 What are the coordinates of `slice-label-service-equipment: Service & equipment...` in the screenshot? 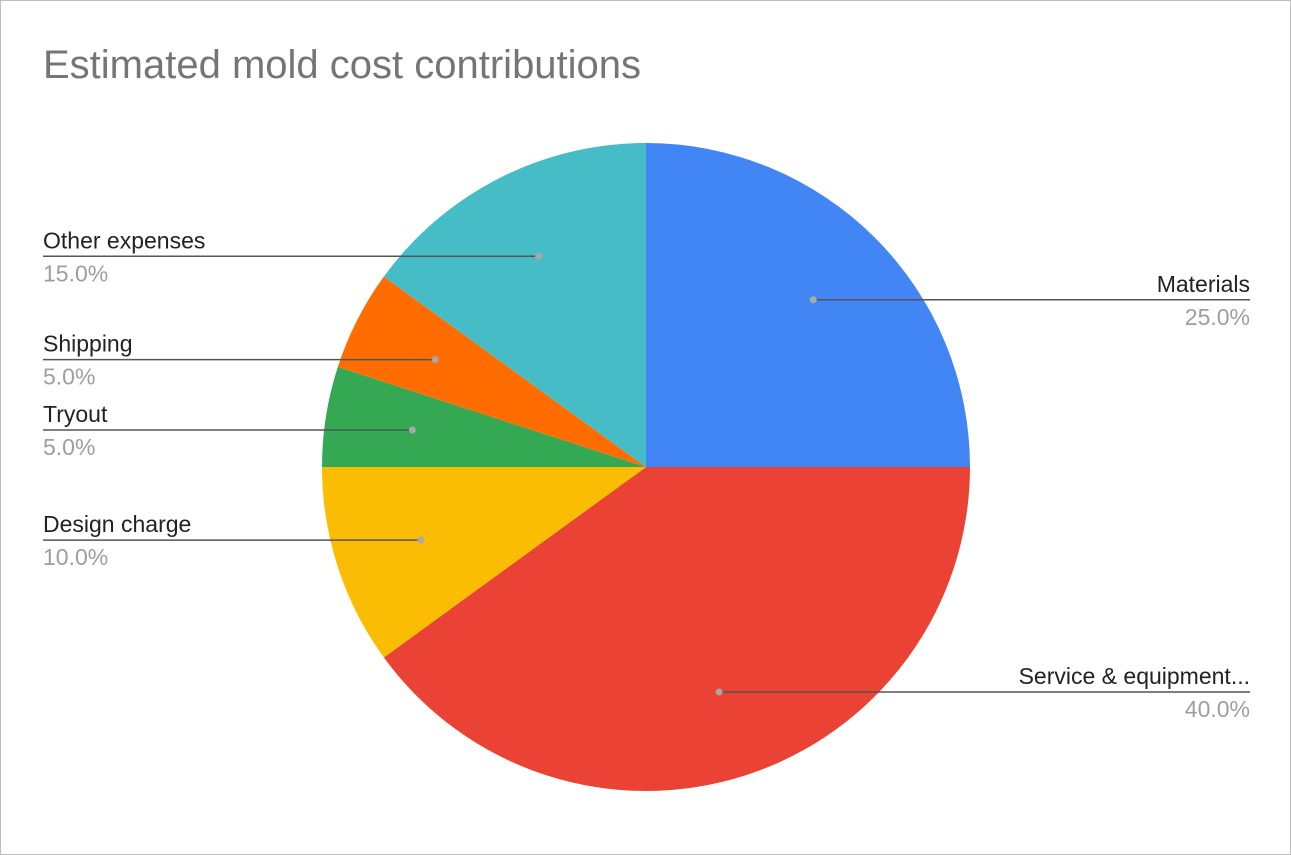 It's located at (1134, 676).